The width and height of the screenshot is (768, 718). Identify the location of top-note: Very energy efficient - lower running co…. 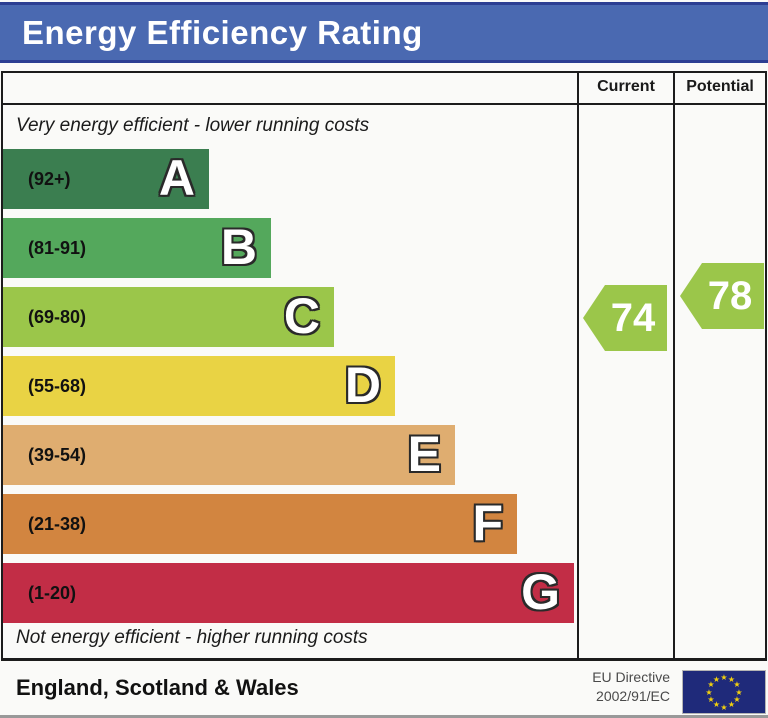
(193, 125).